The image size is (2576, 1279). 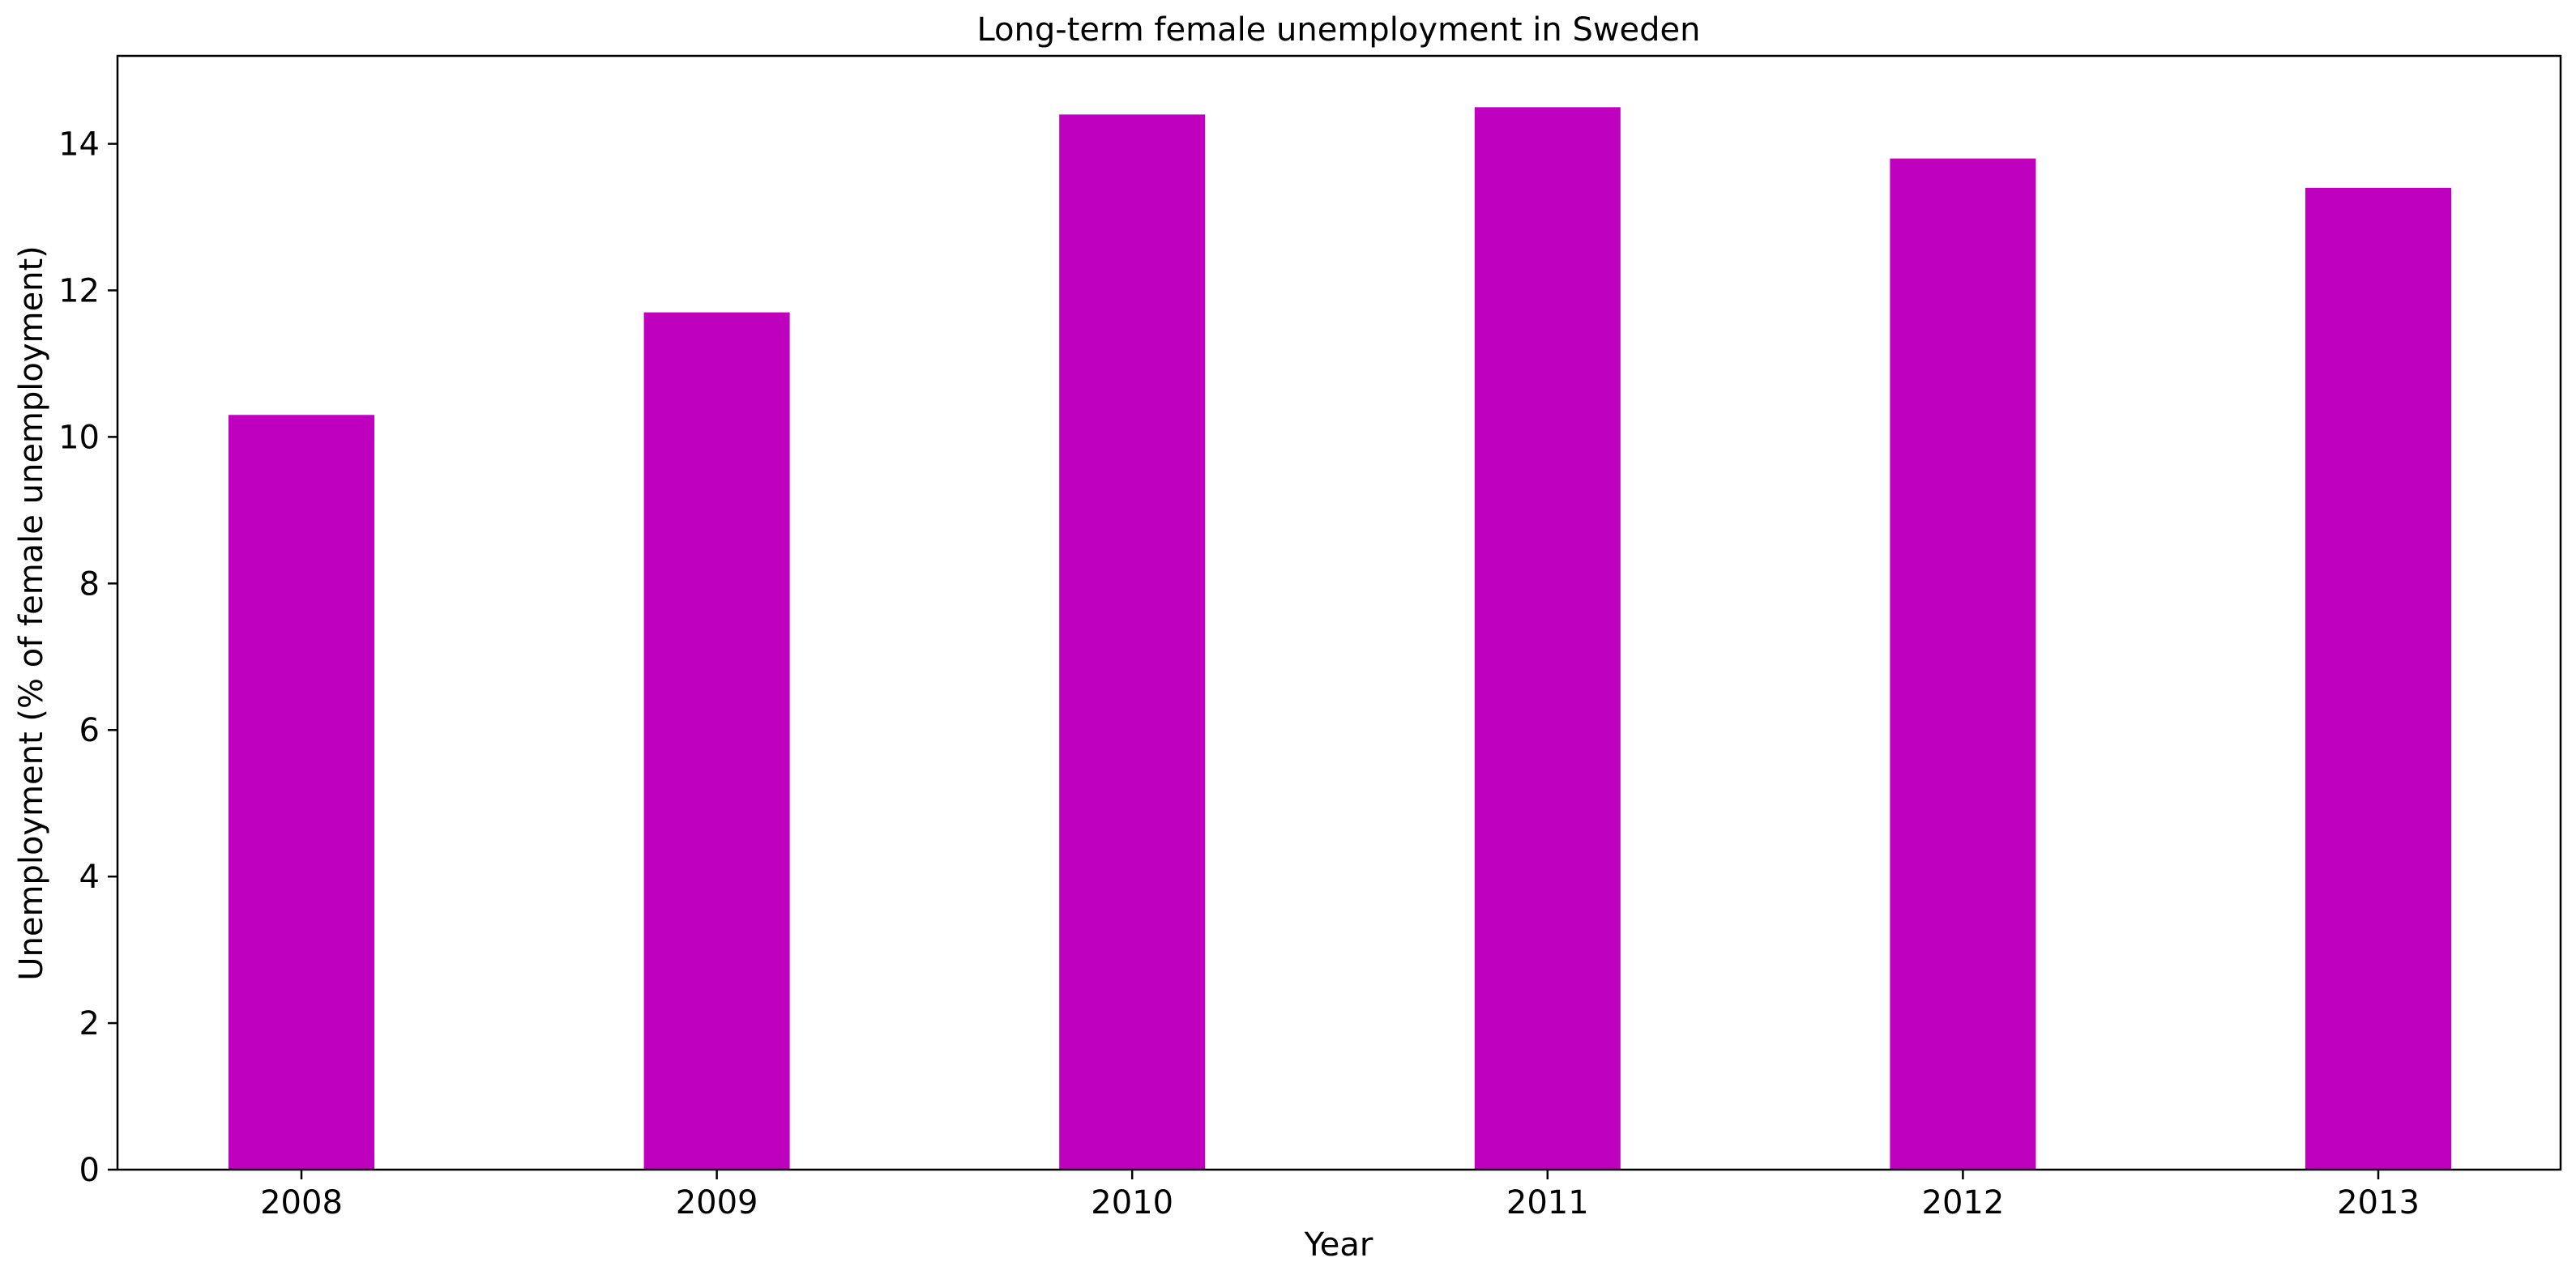 What do you see at coordinates (79, 290) in the screenshot?
I see `y-tick-label-12: 12` at bounding box center [79, 290].